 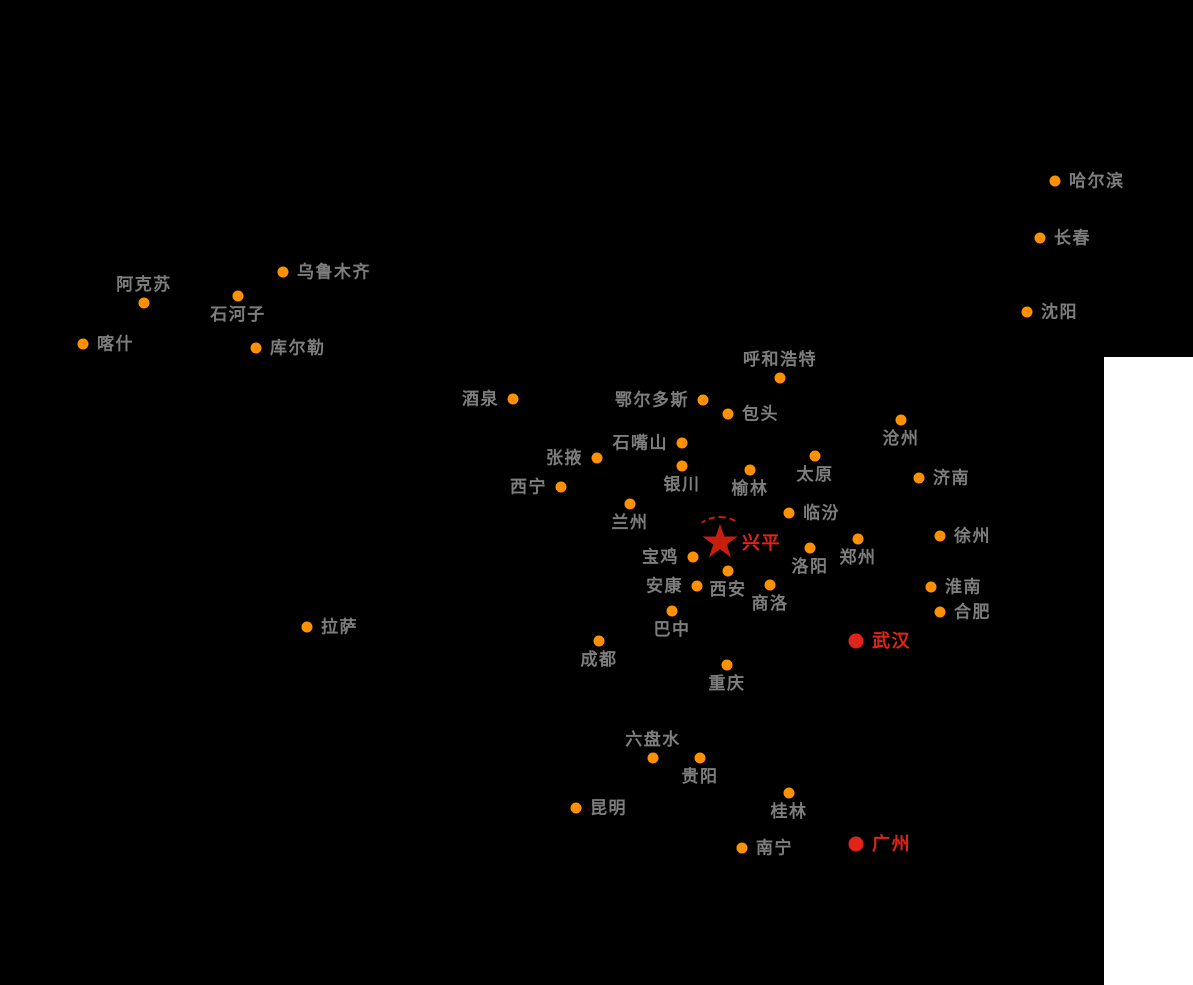 I want to click on city-dot-nanning, so click(x=742, y=848).